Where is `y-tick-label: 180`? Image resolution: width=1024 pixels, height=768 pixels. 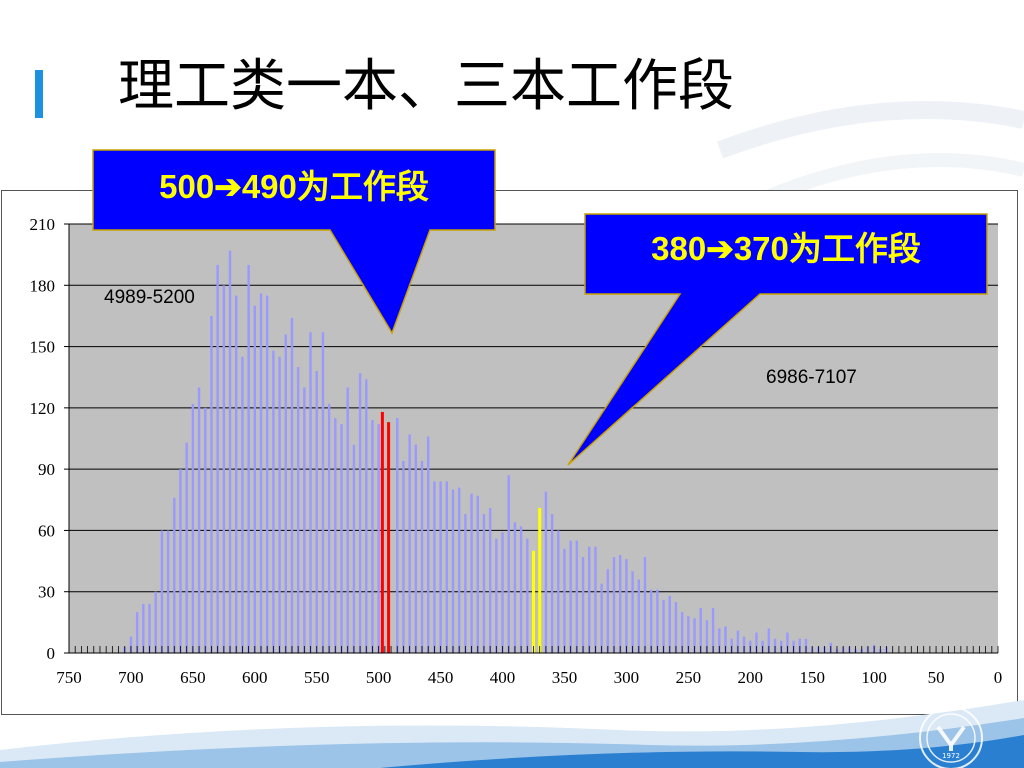
y-tick-label: 180 is located at coordinates (43, 285).